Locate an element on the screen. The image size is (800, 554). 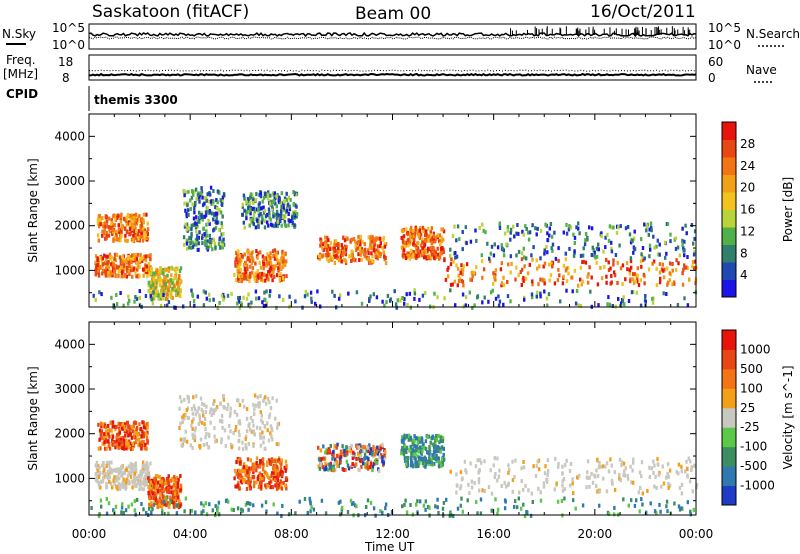
velocity-colorbar-segment is located at coordinates (729, 340).